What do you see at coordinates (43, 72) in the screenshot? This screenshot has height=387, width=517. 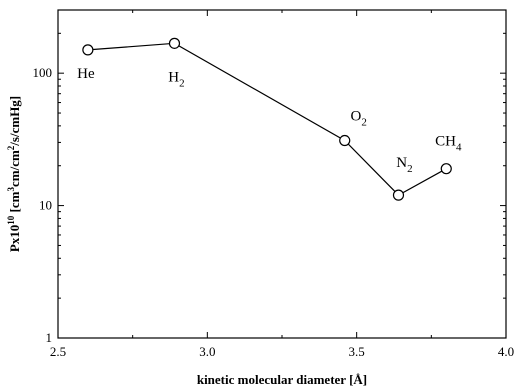 I see `y-tick-label: 100` at bounding box center [43, 72].